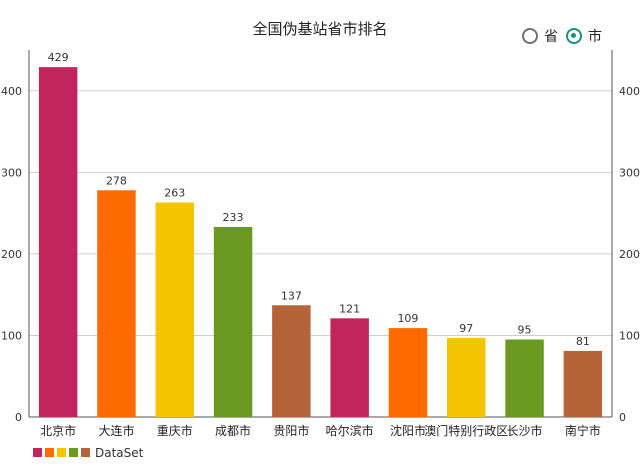  I want to click on x-tick-label: 大连市, so click(116, 430).